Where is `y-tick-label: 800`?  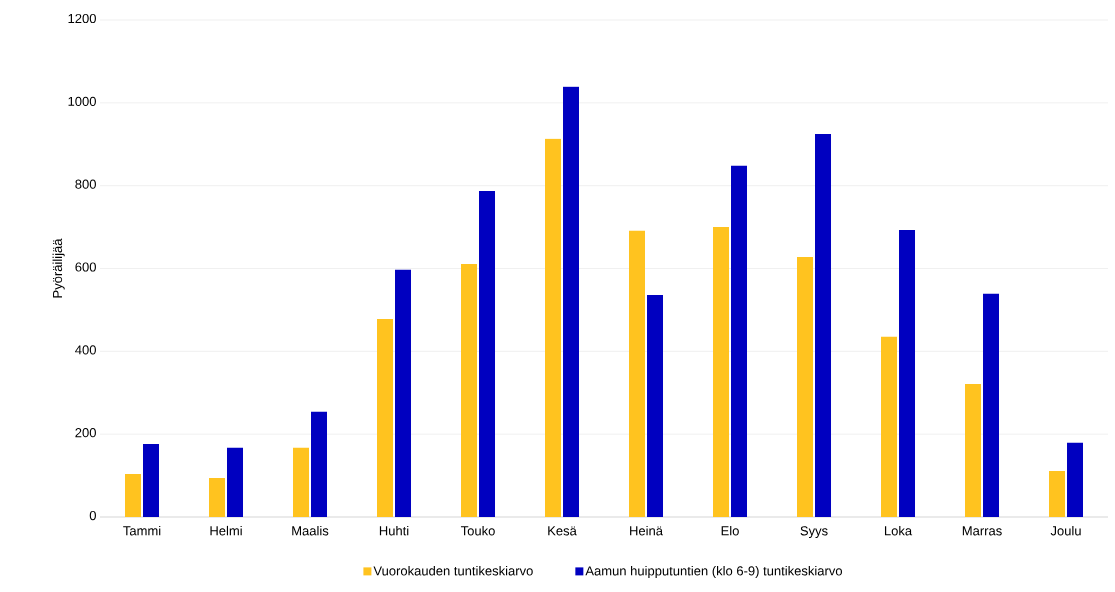
y-tick-label: 800 is located at coordinates (85, 184).